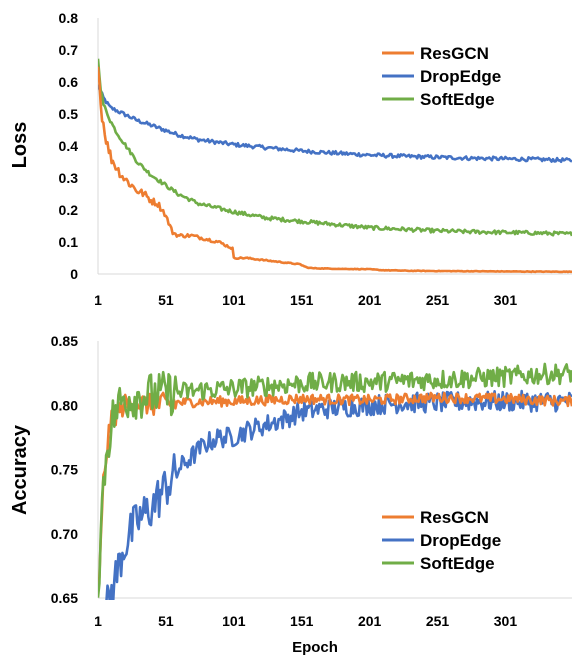 The width and height of the screenshot is (572, 656). What do you see at coordinates (69, 242) in the screenshot?
I see `y-tick-label: 0.1` at bounding box center [69, 242].